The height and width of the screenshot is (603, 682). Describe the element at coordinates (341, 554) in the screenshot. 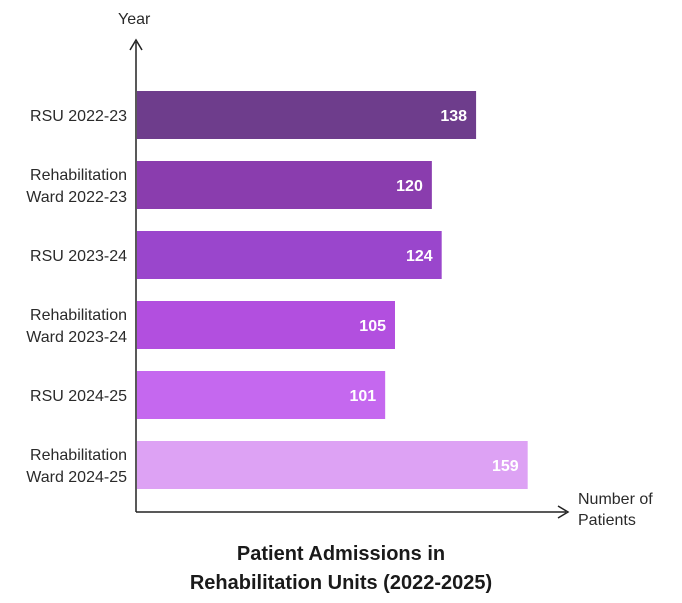

I see `chart-title-line-1: Patient Admissions in` at that location.